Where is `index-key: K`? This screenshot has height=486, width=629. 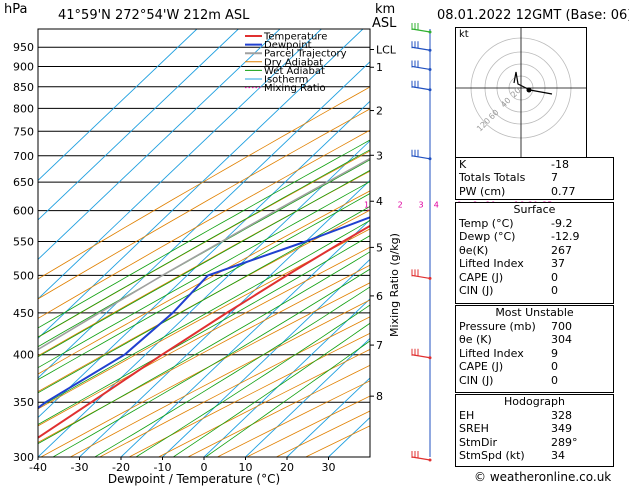 index-key: K is located at coordinates (463, 164).